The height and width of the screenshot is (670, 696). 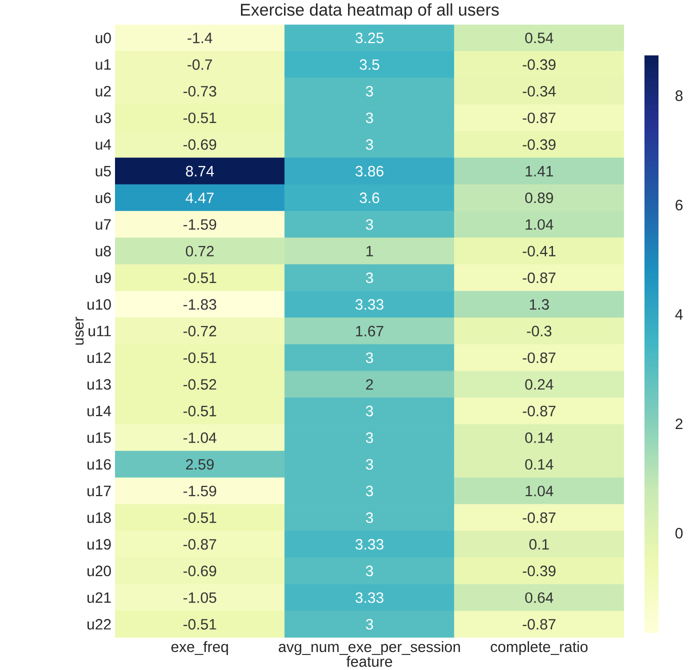 I want to click on y-tick-label: u7, so click(x=103, y=224).